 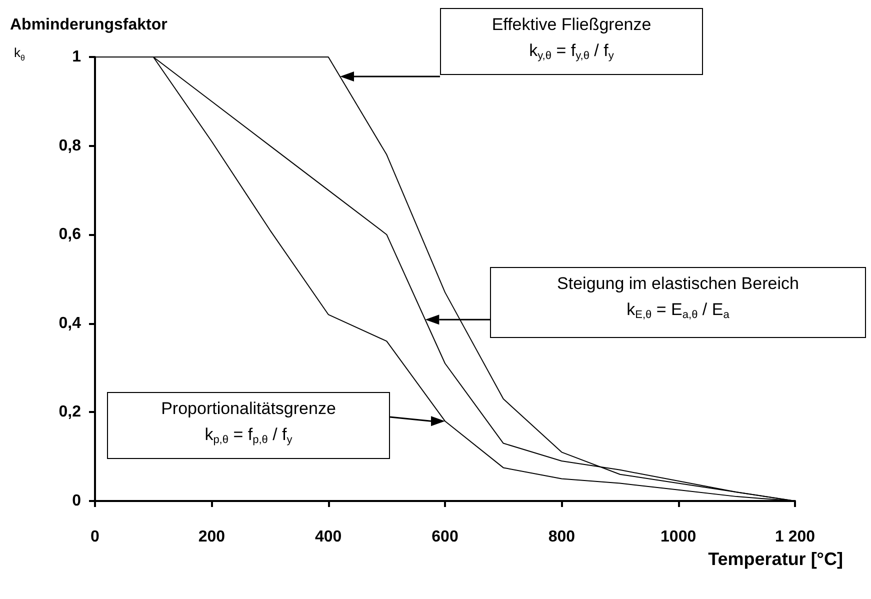 What do you see at coordinates (562, 537) in the screenshot?
I see `x-tick-label: 800` at bounding box center [562, 537].